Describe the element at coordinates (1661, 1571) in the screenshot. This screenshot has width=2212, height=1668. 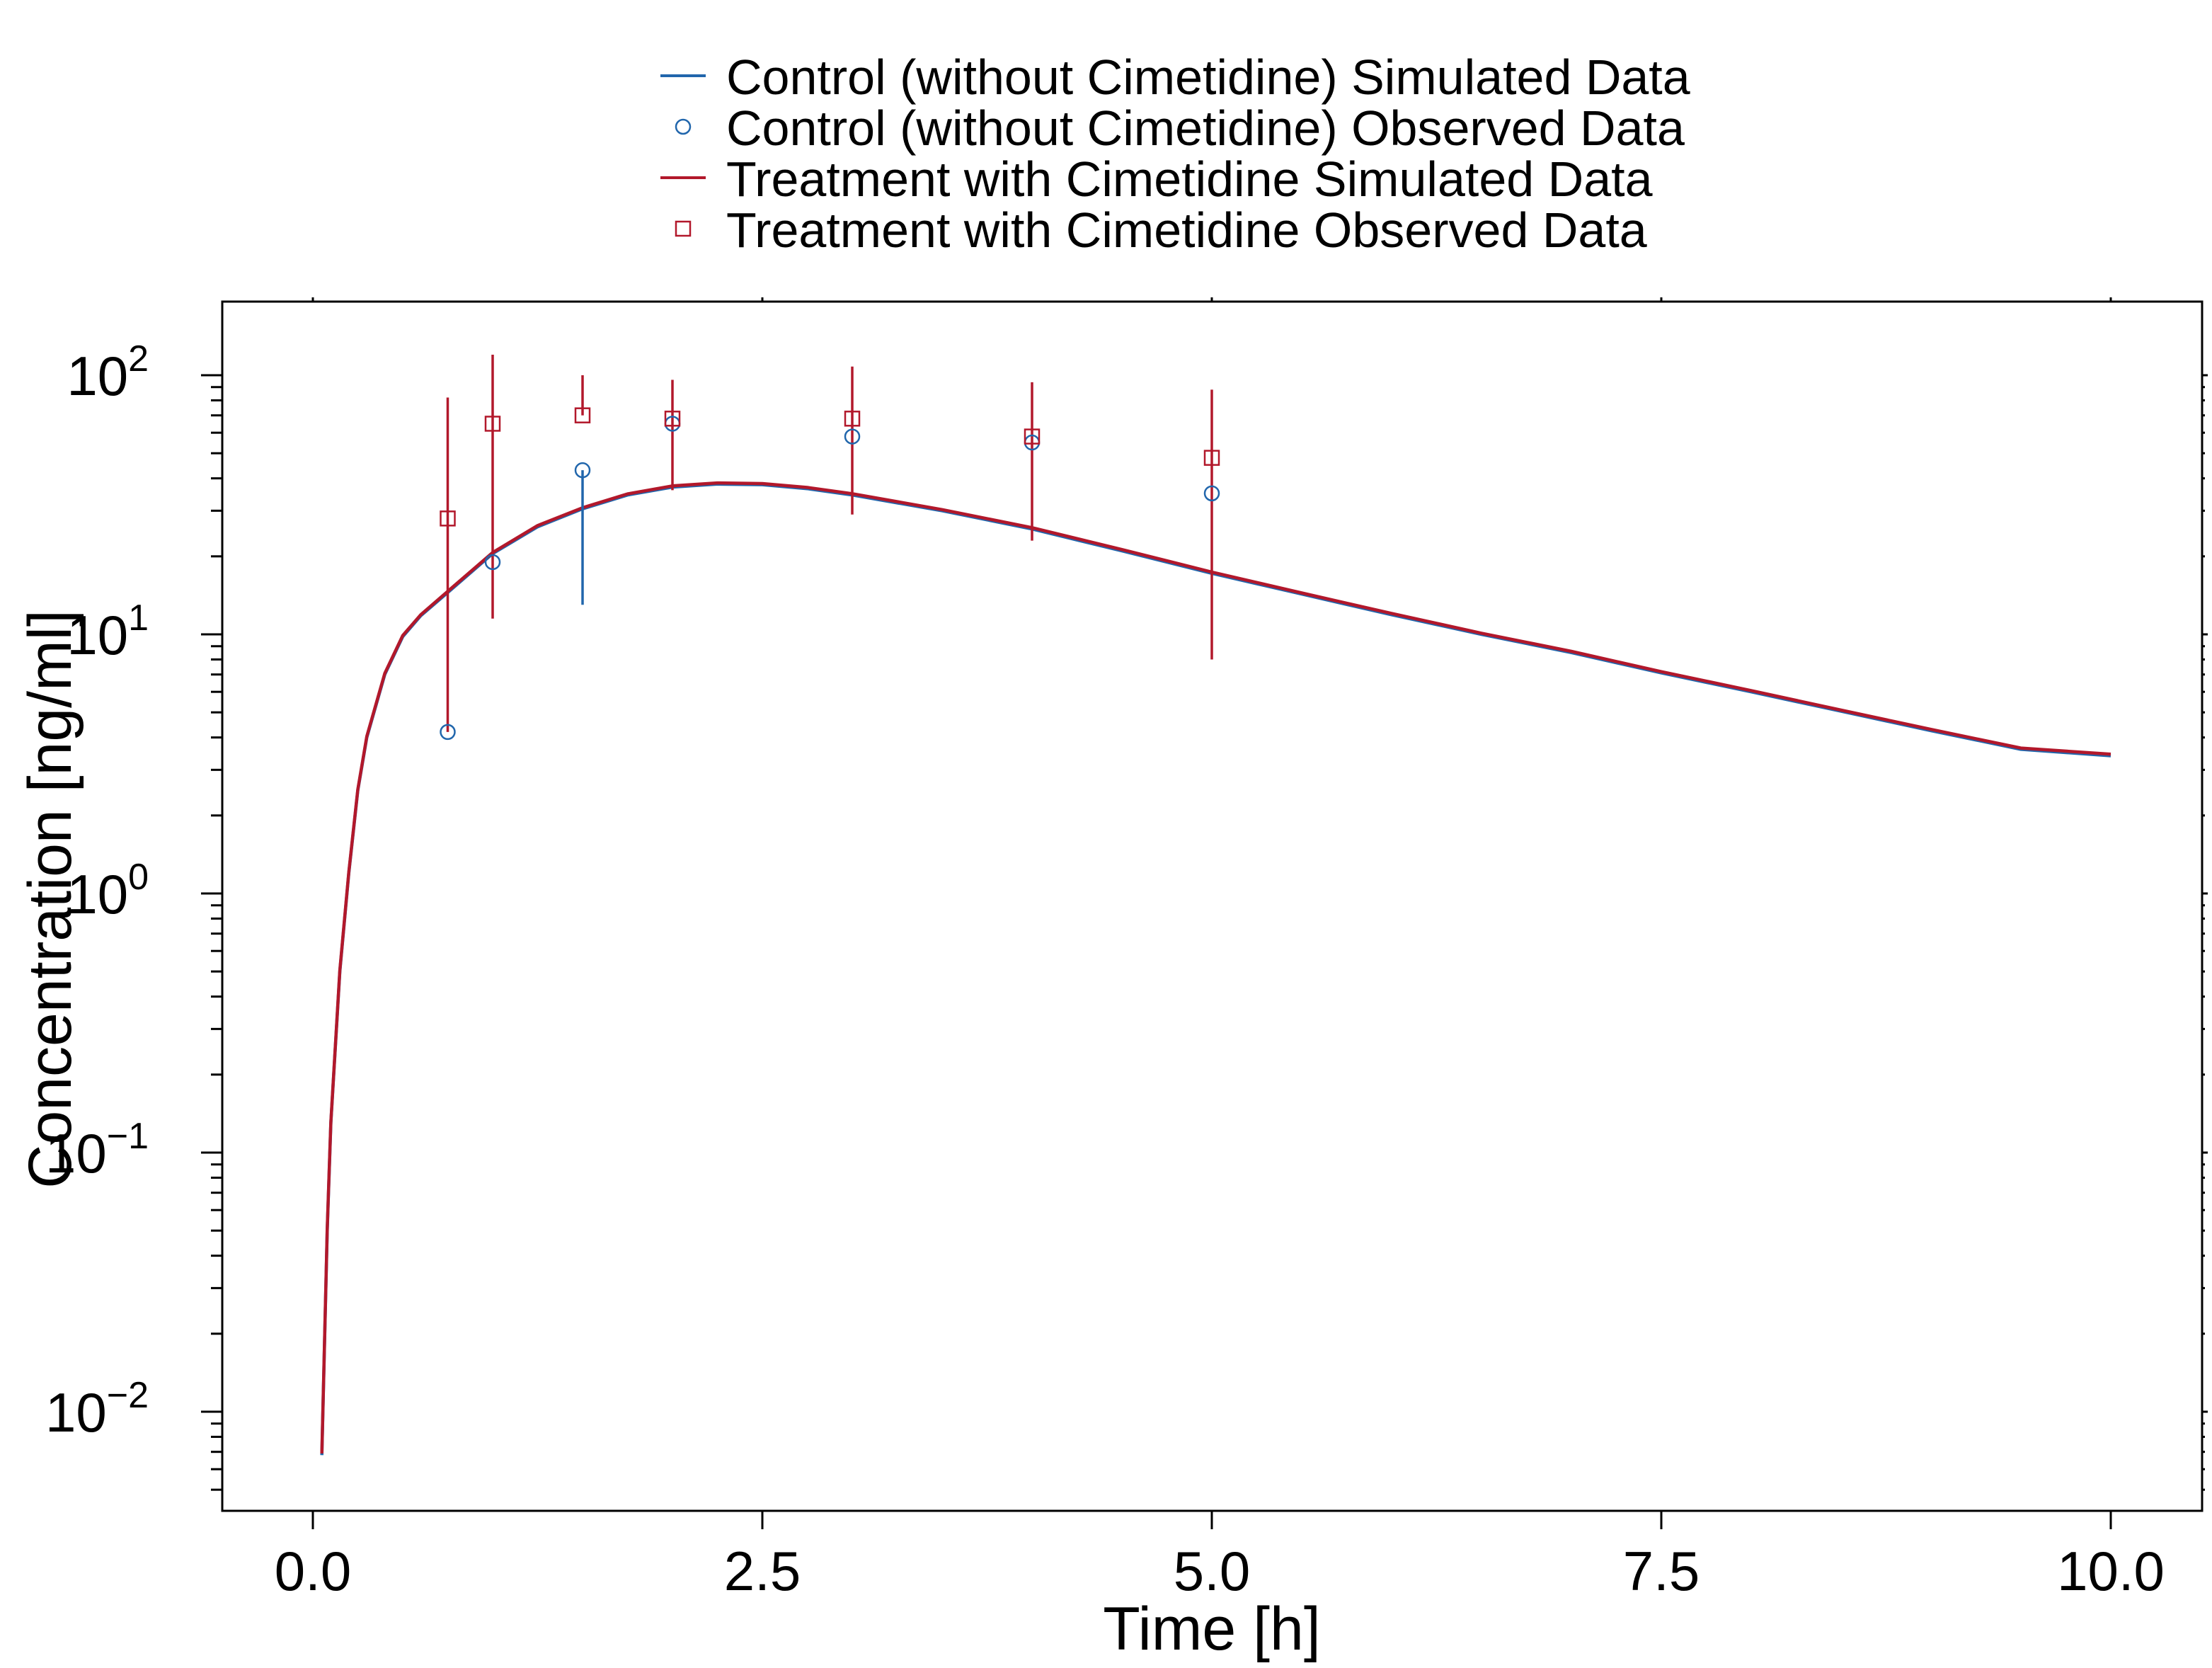
I see `x-tick-label: 7.5` at that location.